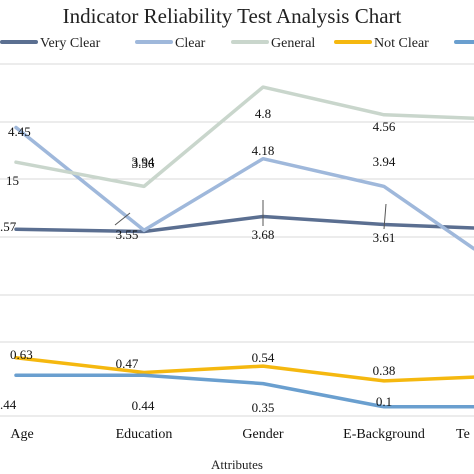 The image size is (474, 474). Describe the element at coordinates (237, 464) in the screenshot. I see `x-axis-title: Attributes` at that location.